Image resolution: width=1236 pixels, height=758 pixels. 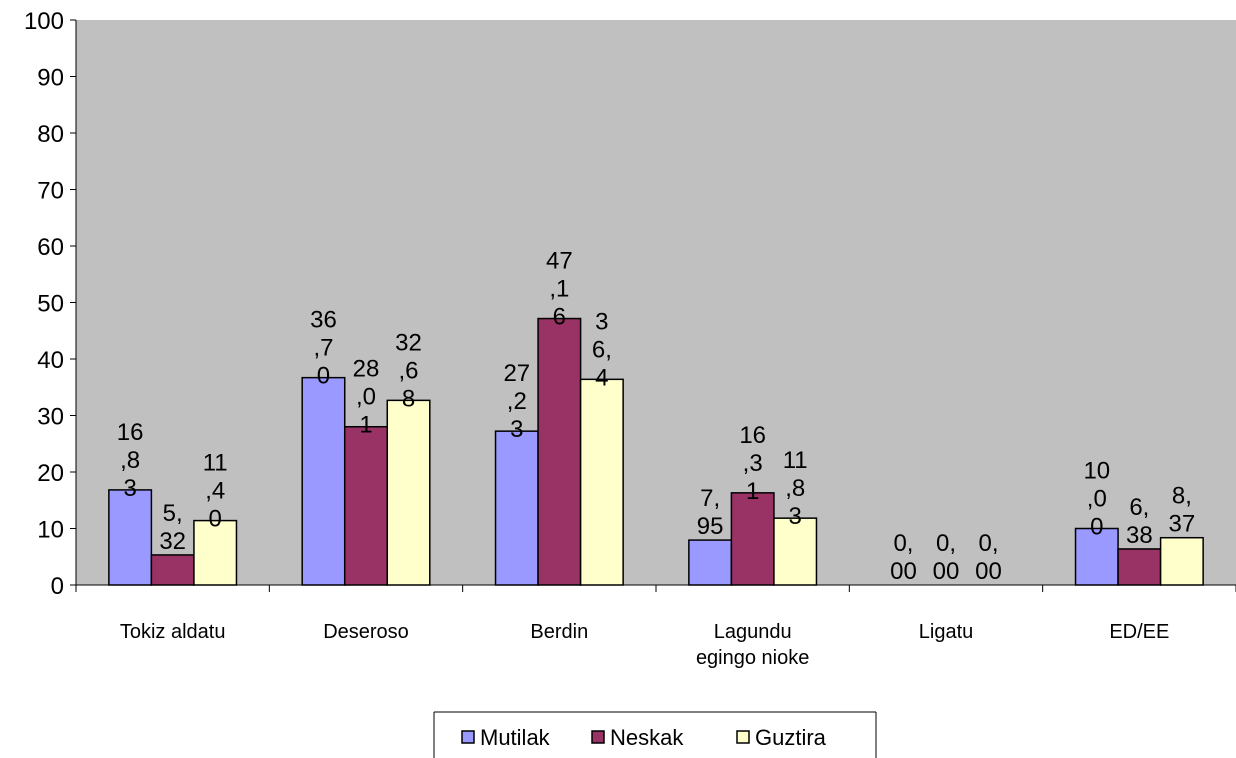 I want to click on data-label: 47, so click(x=559, y=261).